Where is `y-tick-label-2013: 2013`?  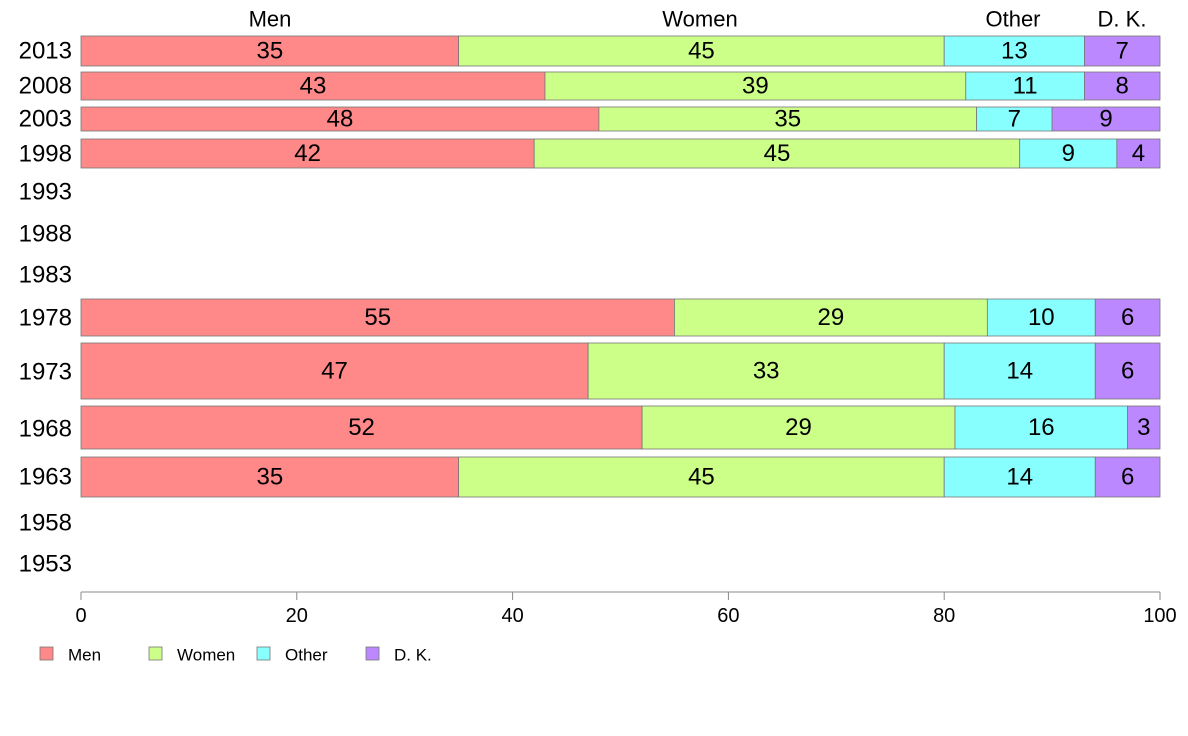 y-tick-label-2013: 2013 is located at coordinates (45, 51).